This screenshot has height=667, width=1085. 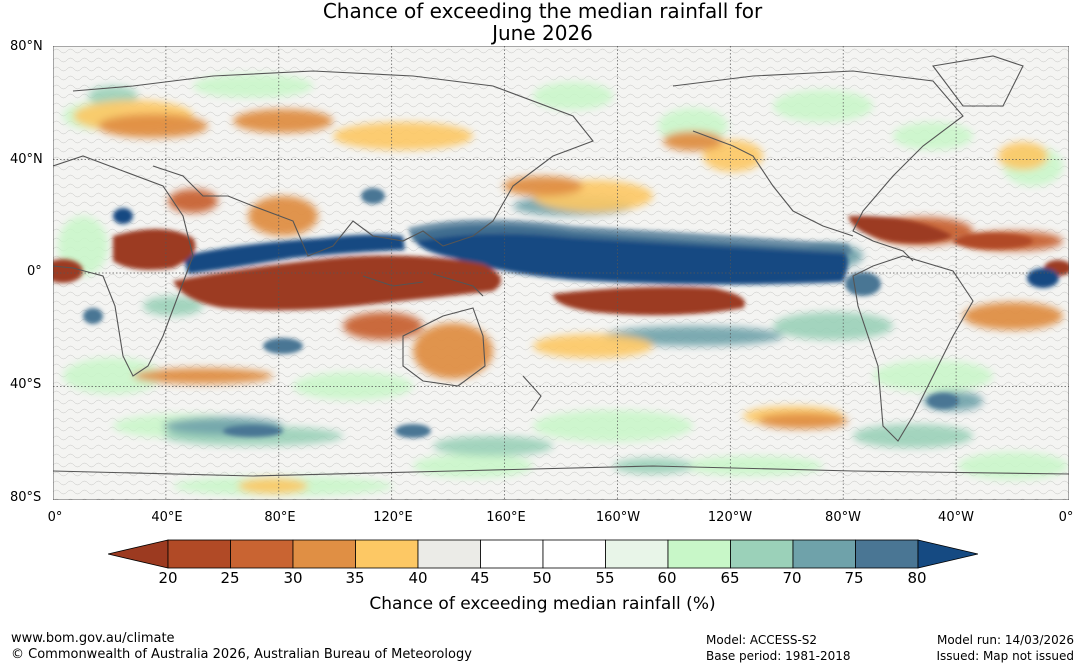 I want to click on lat-label-80s: 80°S, so click(x=26, y=497).